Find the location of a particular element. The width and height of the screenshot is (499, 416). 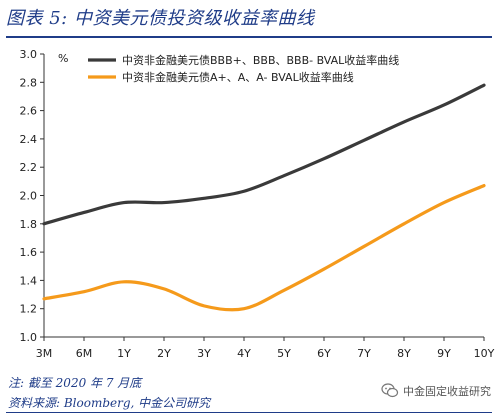

y-tick-label: 1.0 is located at coordinates (29, 337).